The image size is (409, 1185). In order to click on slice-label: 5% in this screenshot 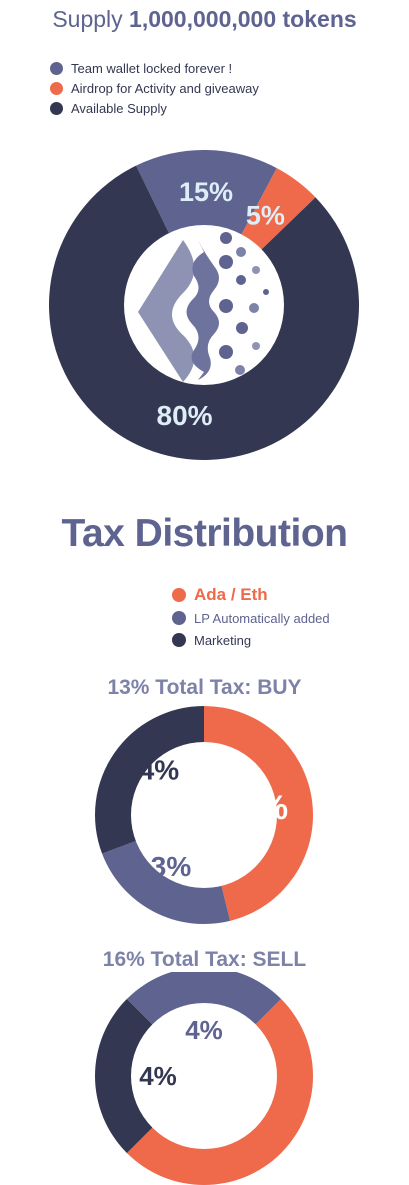, I will do `click(265, 216)`.